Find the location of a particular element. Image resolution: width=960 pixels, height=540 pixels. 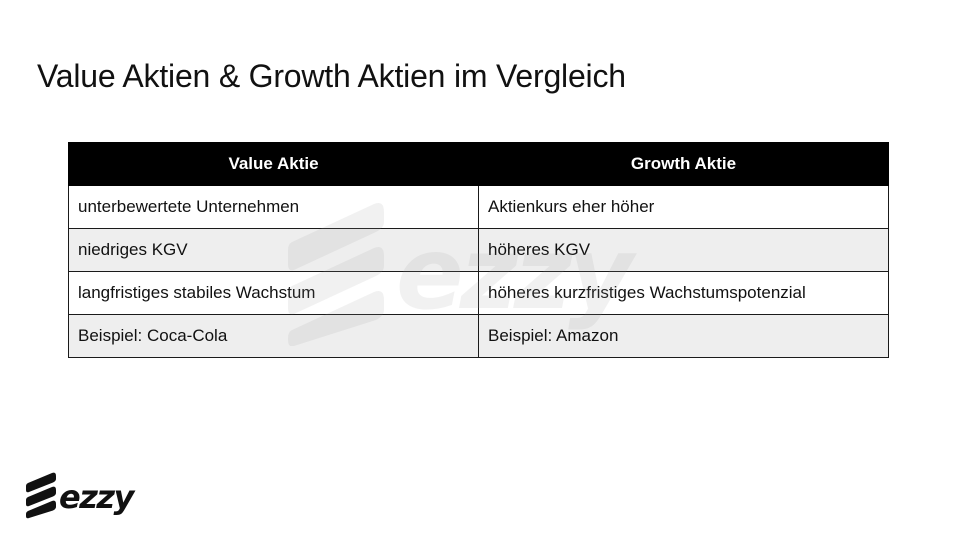

column-header-value: Value Aktie is located at coordinates (273, 164).